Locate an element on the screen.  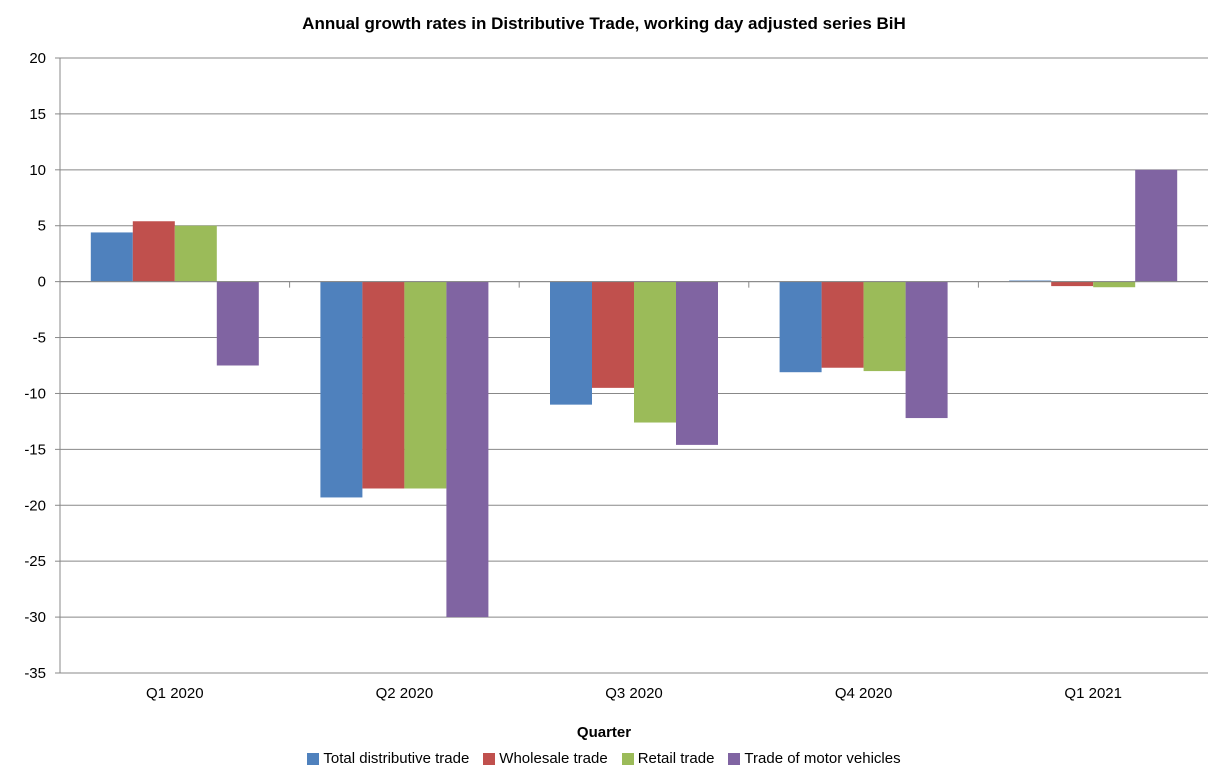
y-tick-label: 15 is located at coordinates (37, 114).